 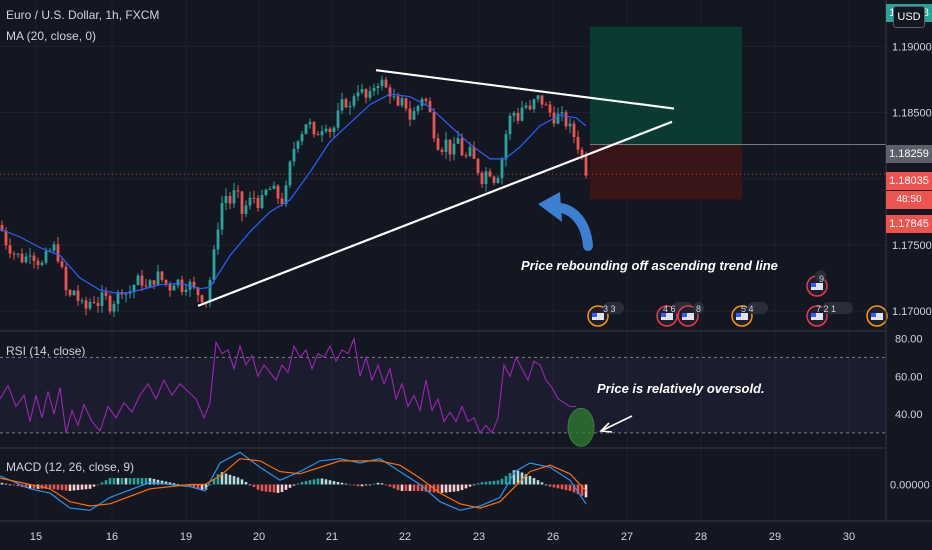 What do you see at coordinates (666, 172) in the screenshot?
I see `stop-loss-zone` at bounding box center [666, 172].